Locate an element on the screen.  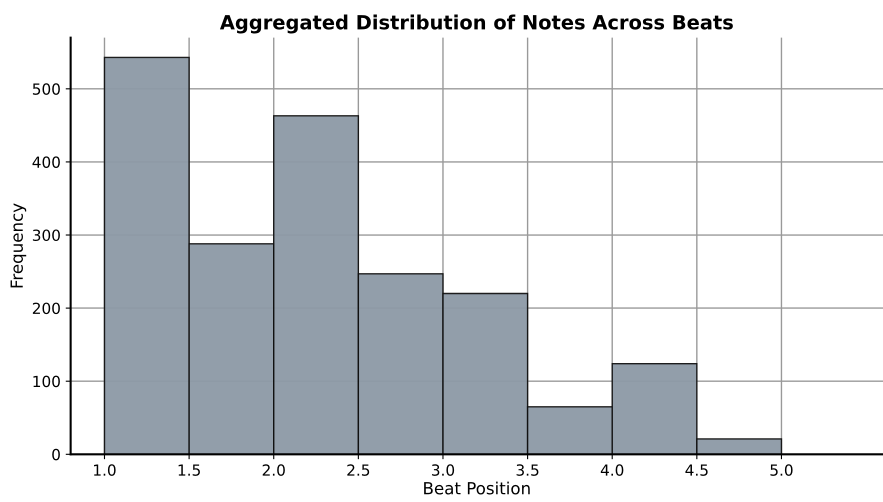
x-tick-label: 5.0 is located at coordinates (781, 470).